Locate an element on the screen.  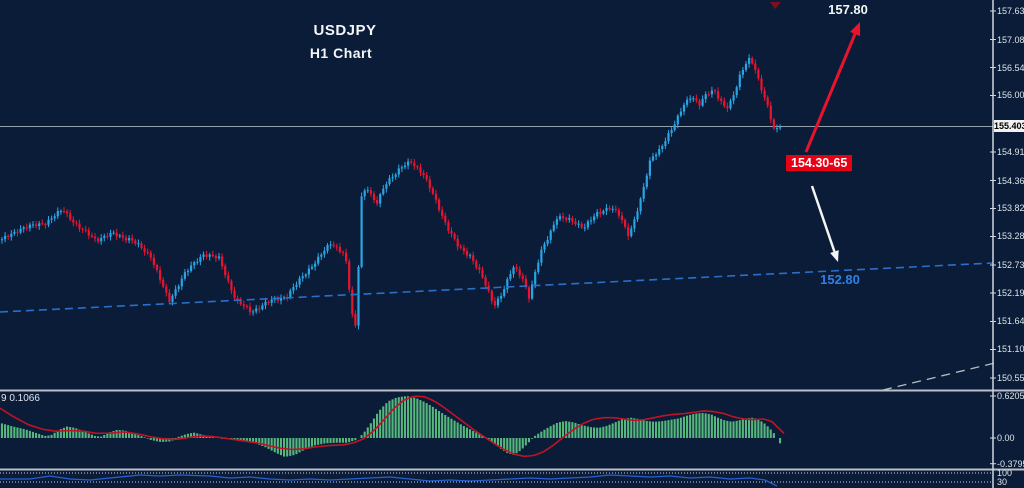
lower-axis-label: 30 is located at coordinates (1002, 482).